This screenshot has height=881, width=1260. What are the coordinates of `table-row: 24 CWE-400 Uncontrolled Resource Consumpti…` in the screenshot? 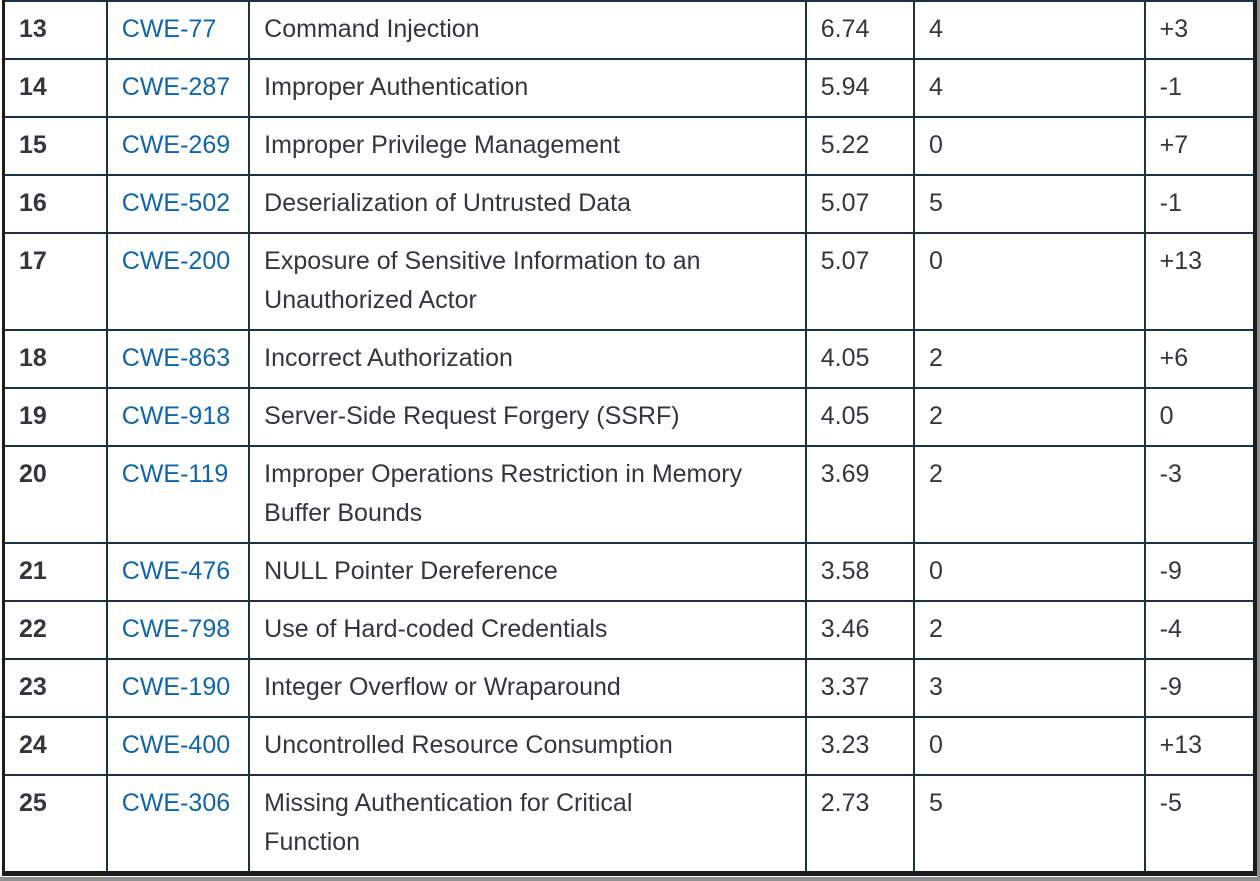 It's located at (629, 746).